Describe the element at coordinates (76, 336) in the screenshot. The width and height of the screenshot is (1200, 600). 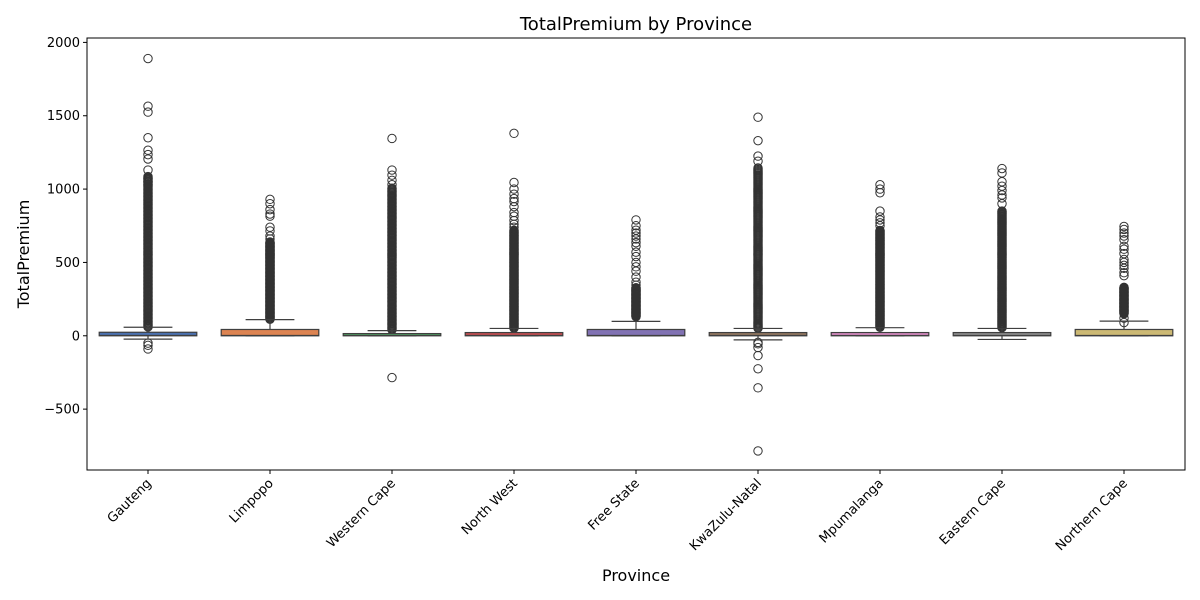
I see `y-tick-label: 0` at that location.